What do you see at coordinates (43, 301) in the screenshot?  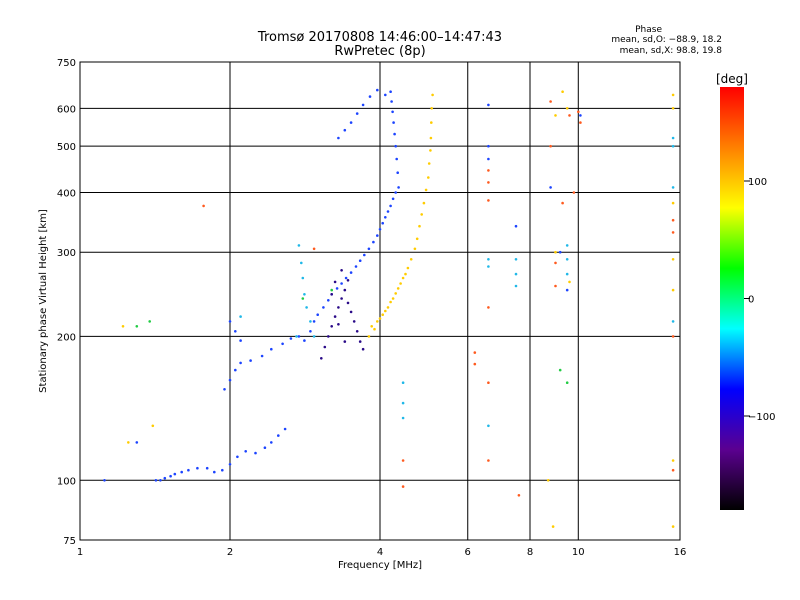 I see `y-axis-label: Stationary phase Virtual Height [km]` at bounding box center [43, 301].